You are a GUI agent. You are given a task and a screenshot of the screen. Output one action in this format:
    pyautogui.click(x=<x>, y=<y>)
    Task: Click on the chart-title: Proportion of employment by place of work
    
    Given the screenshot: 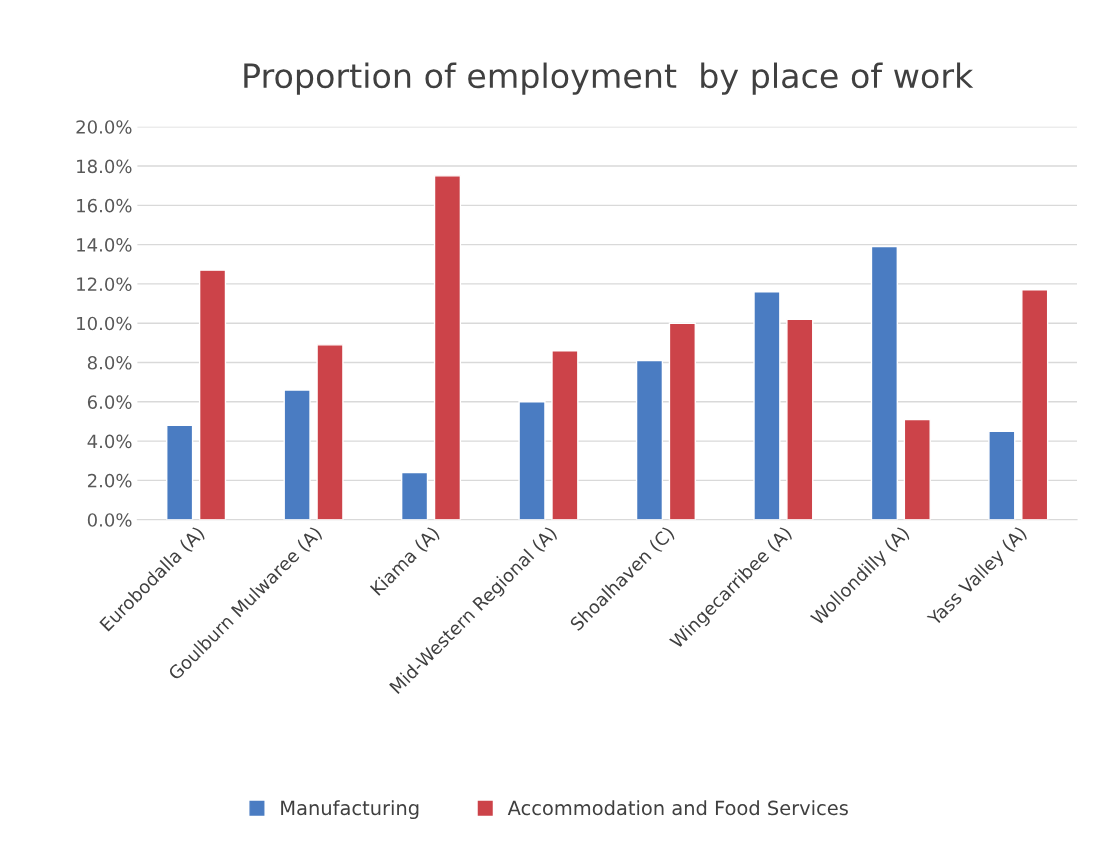 What is the action you would take?
    pyautogui.click(x=609, y=78)
    